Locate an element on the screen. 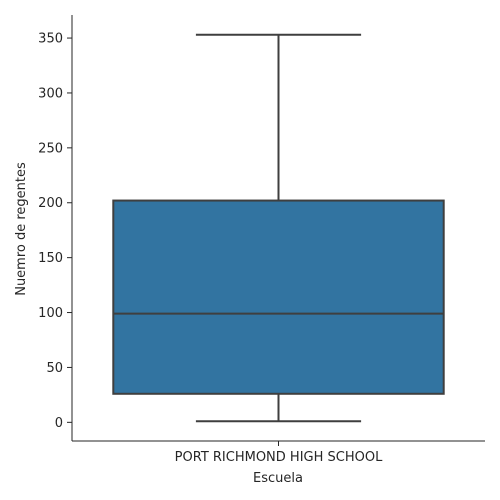 This screenshot has width=500, height=500. y-tick-label: 50 is located at coordinates (54, 368).